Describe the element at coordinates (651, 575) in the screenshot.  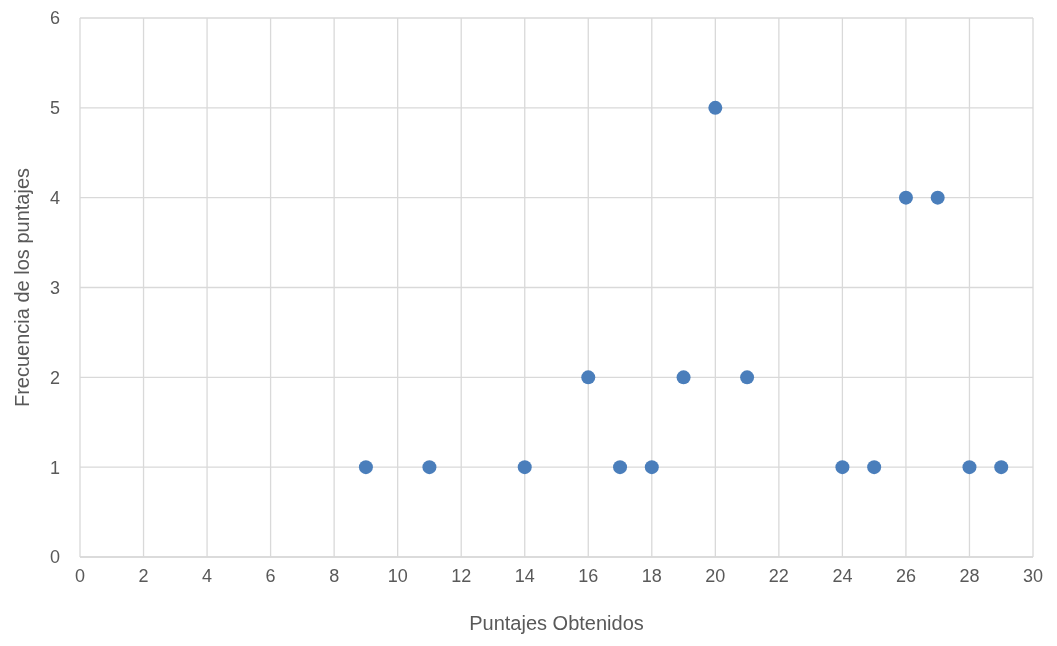
I see `x-tick-label: 18` at that location.